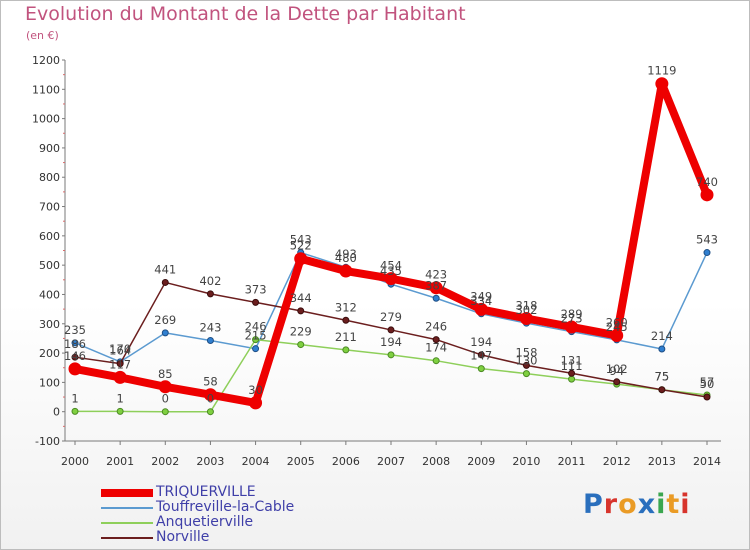 The height and width of the screenshot is (550, 750). I want to click on proxiti-logo: Proxiti, so click(637, 504).